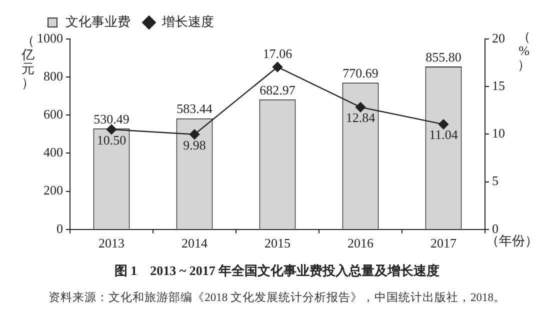 This screenshot has width=554, height=322. I want to click on y2-tick-label: 5, so click(495, 180).